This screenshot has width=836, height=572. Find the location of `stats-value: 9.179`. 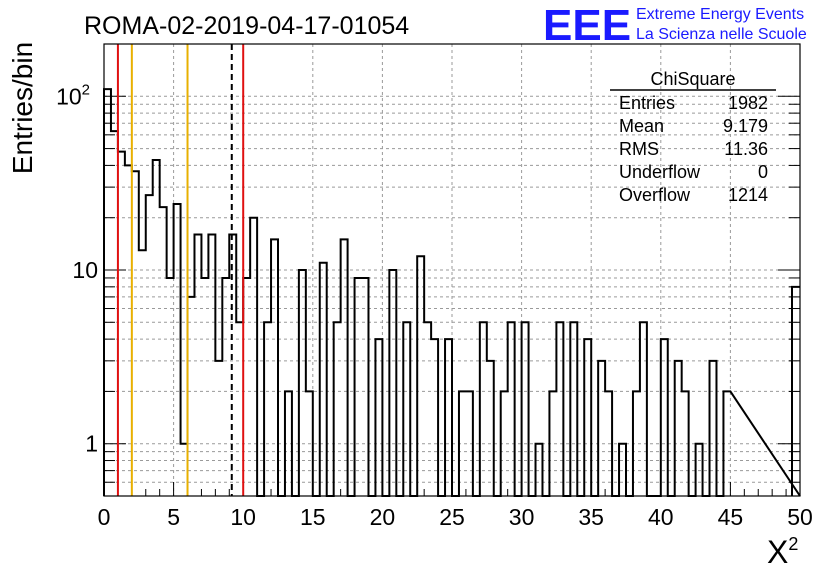

stats-value: 9.179 is located at coordinates (745, 126).